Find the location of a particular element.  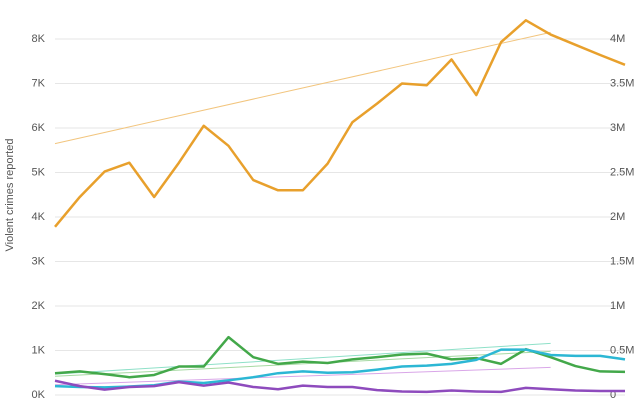

y-tick-label: 0K is located at coordinates (39, 394).